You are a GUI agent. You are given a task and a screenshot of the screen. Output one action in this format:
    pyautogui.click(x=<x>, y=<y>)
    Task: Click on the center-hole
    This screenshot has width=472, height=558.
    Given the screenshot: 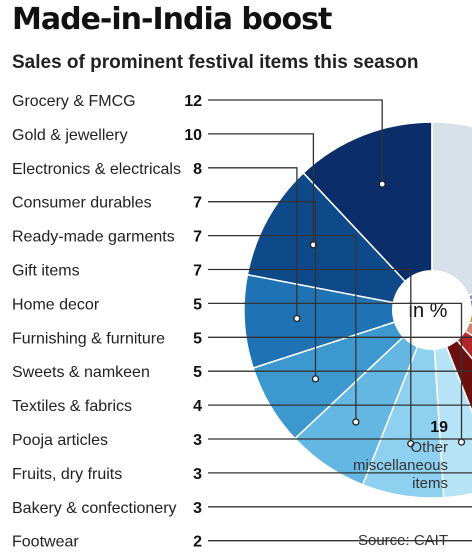 What is the action you would take?
    pyautogui.click(x=432, y=310)
    